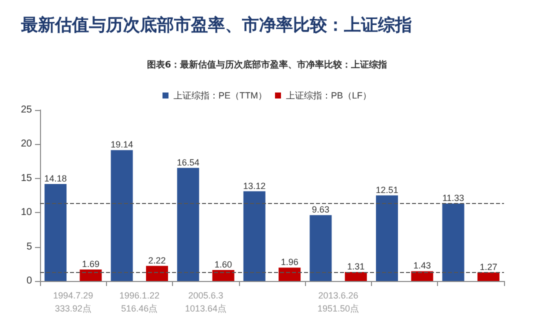 This screenshot has height=331, width=534. Describe the element at coordinates (188, 162) in the screenshot. I see `data-label: 16.54` at that location.